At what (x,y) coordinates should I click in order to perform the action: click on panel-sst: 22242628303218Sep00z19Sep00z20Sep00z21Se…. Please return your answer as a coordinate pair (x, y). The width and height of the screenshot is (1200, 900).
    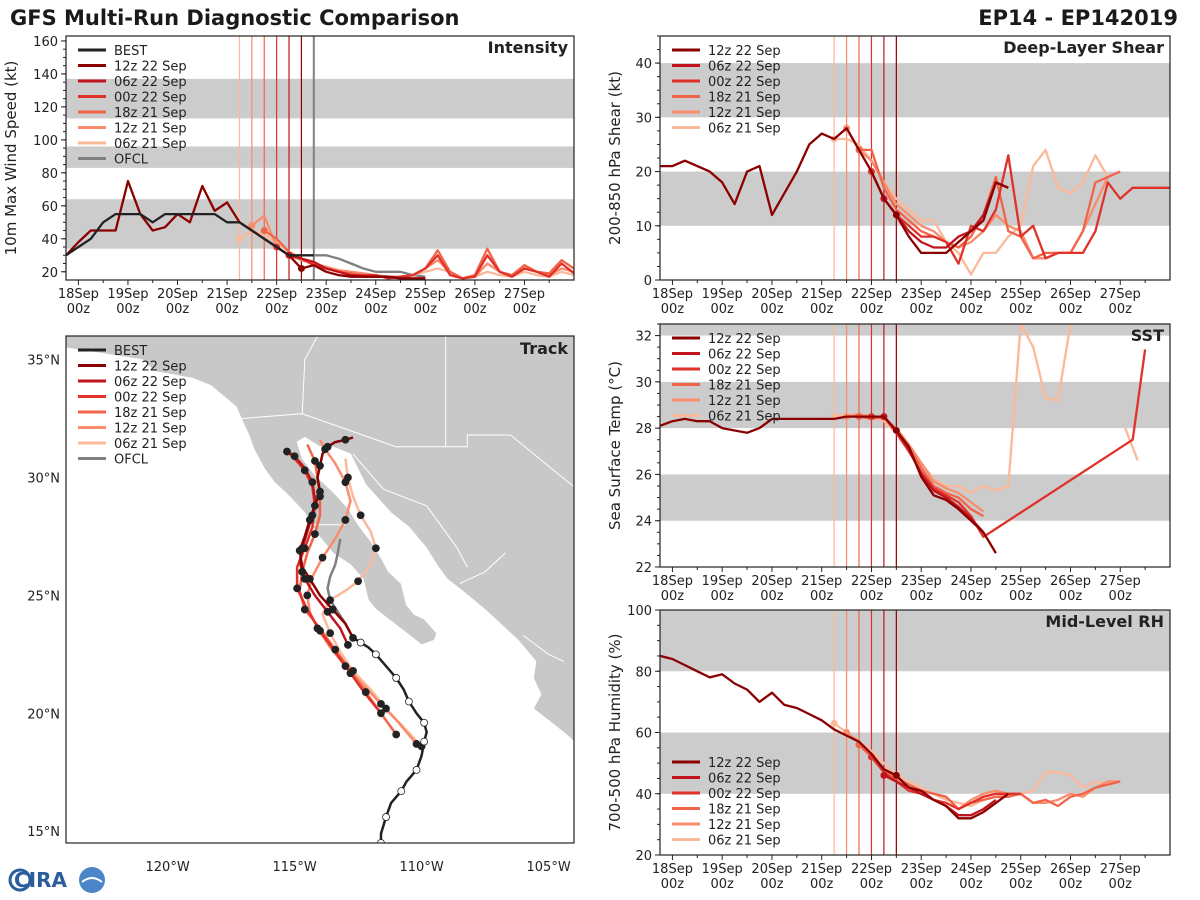
    Looking at the image, I should click on (888, 463).